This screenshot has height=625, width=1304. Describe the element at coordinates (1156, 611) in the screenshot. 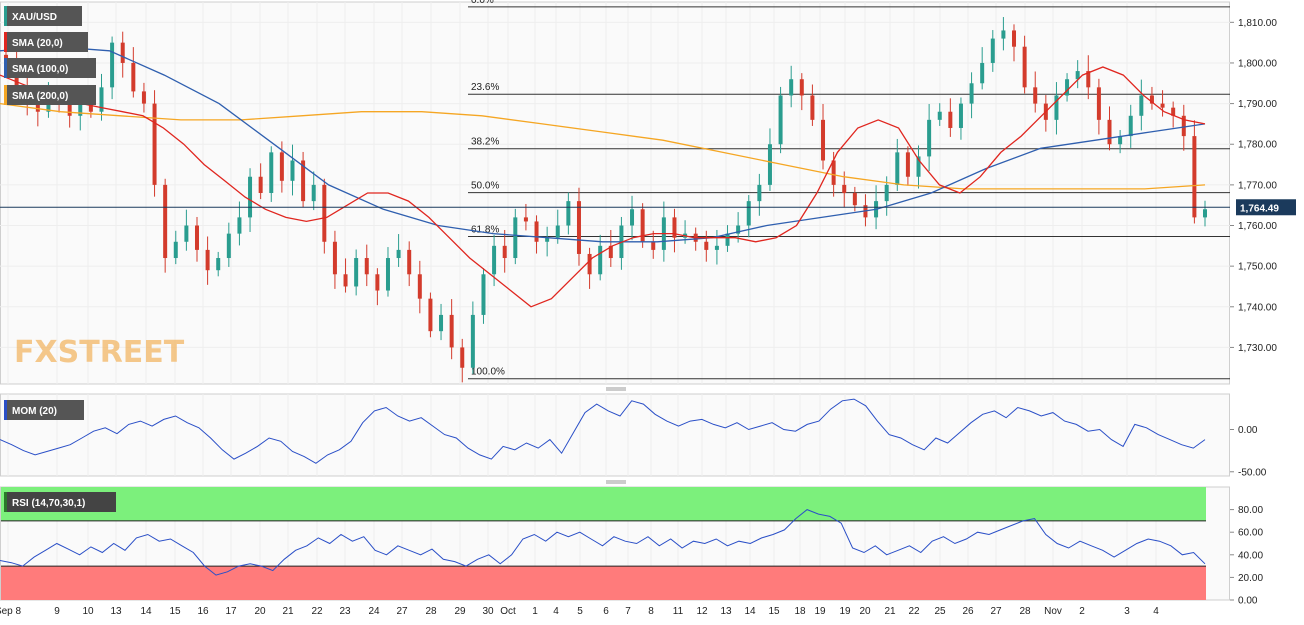

I see `x-tick-label-42: 4` at that location.